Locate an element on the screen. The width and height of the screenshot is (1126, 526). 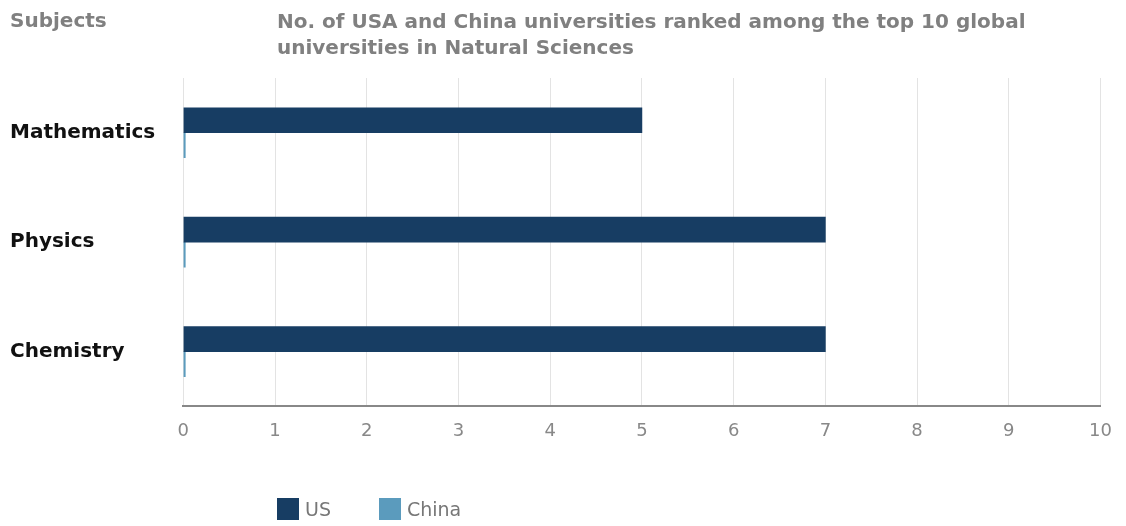
x-tick-label: 0 is located at coordinates (183, 429).